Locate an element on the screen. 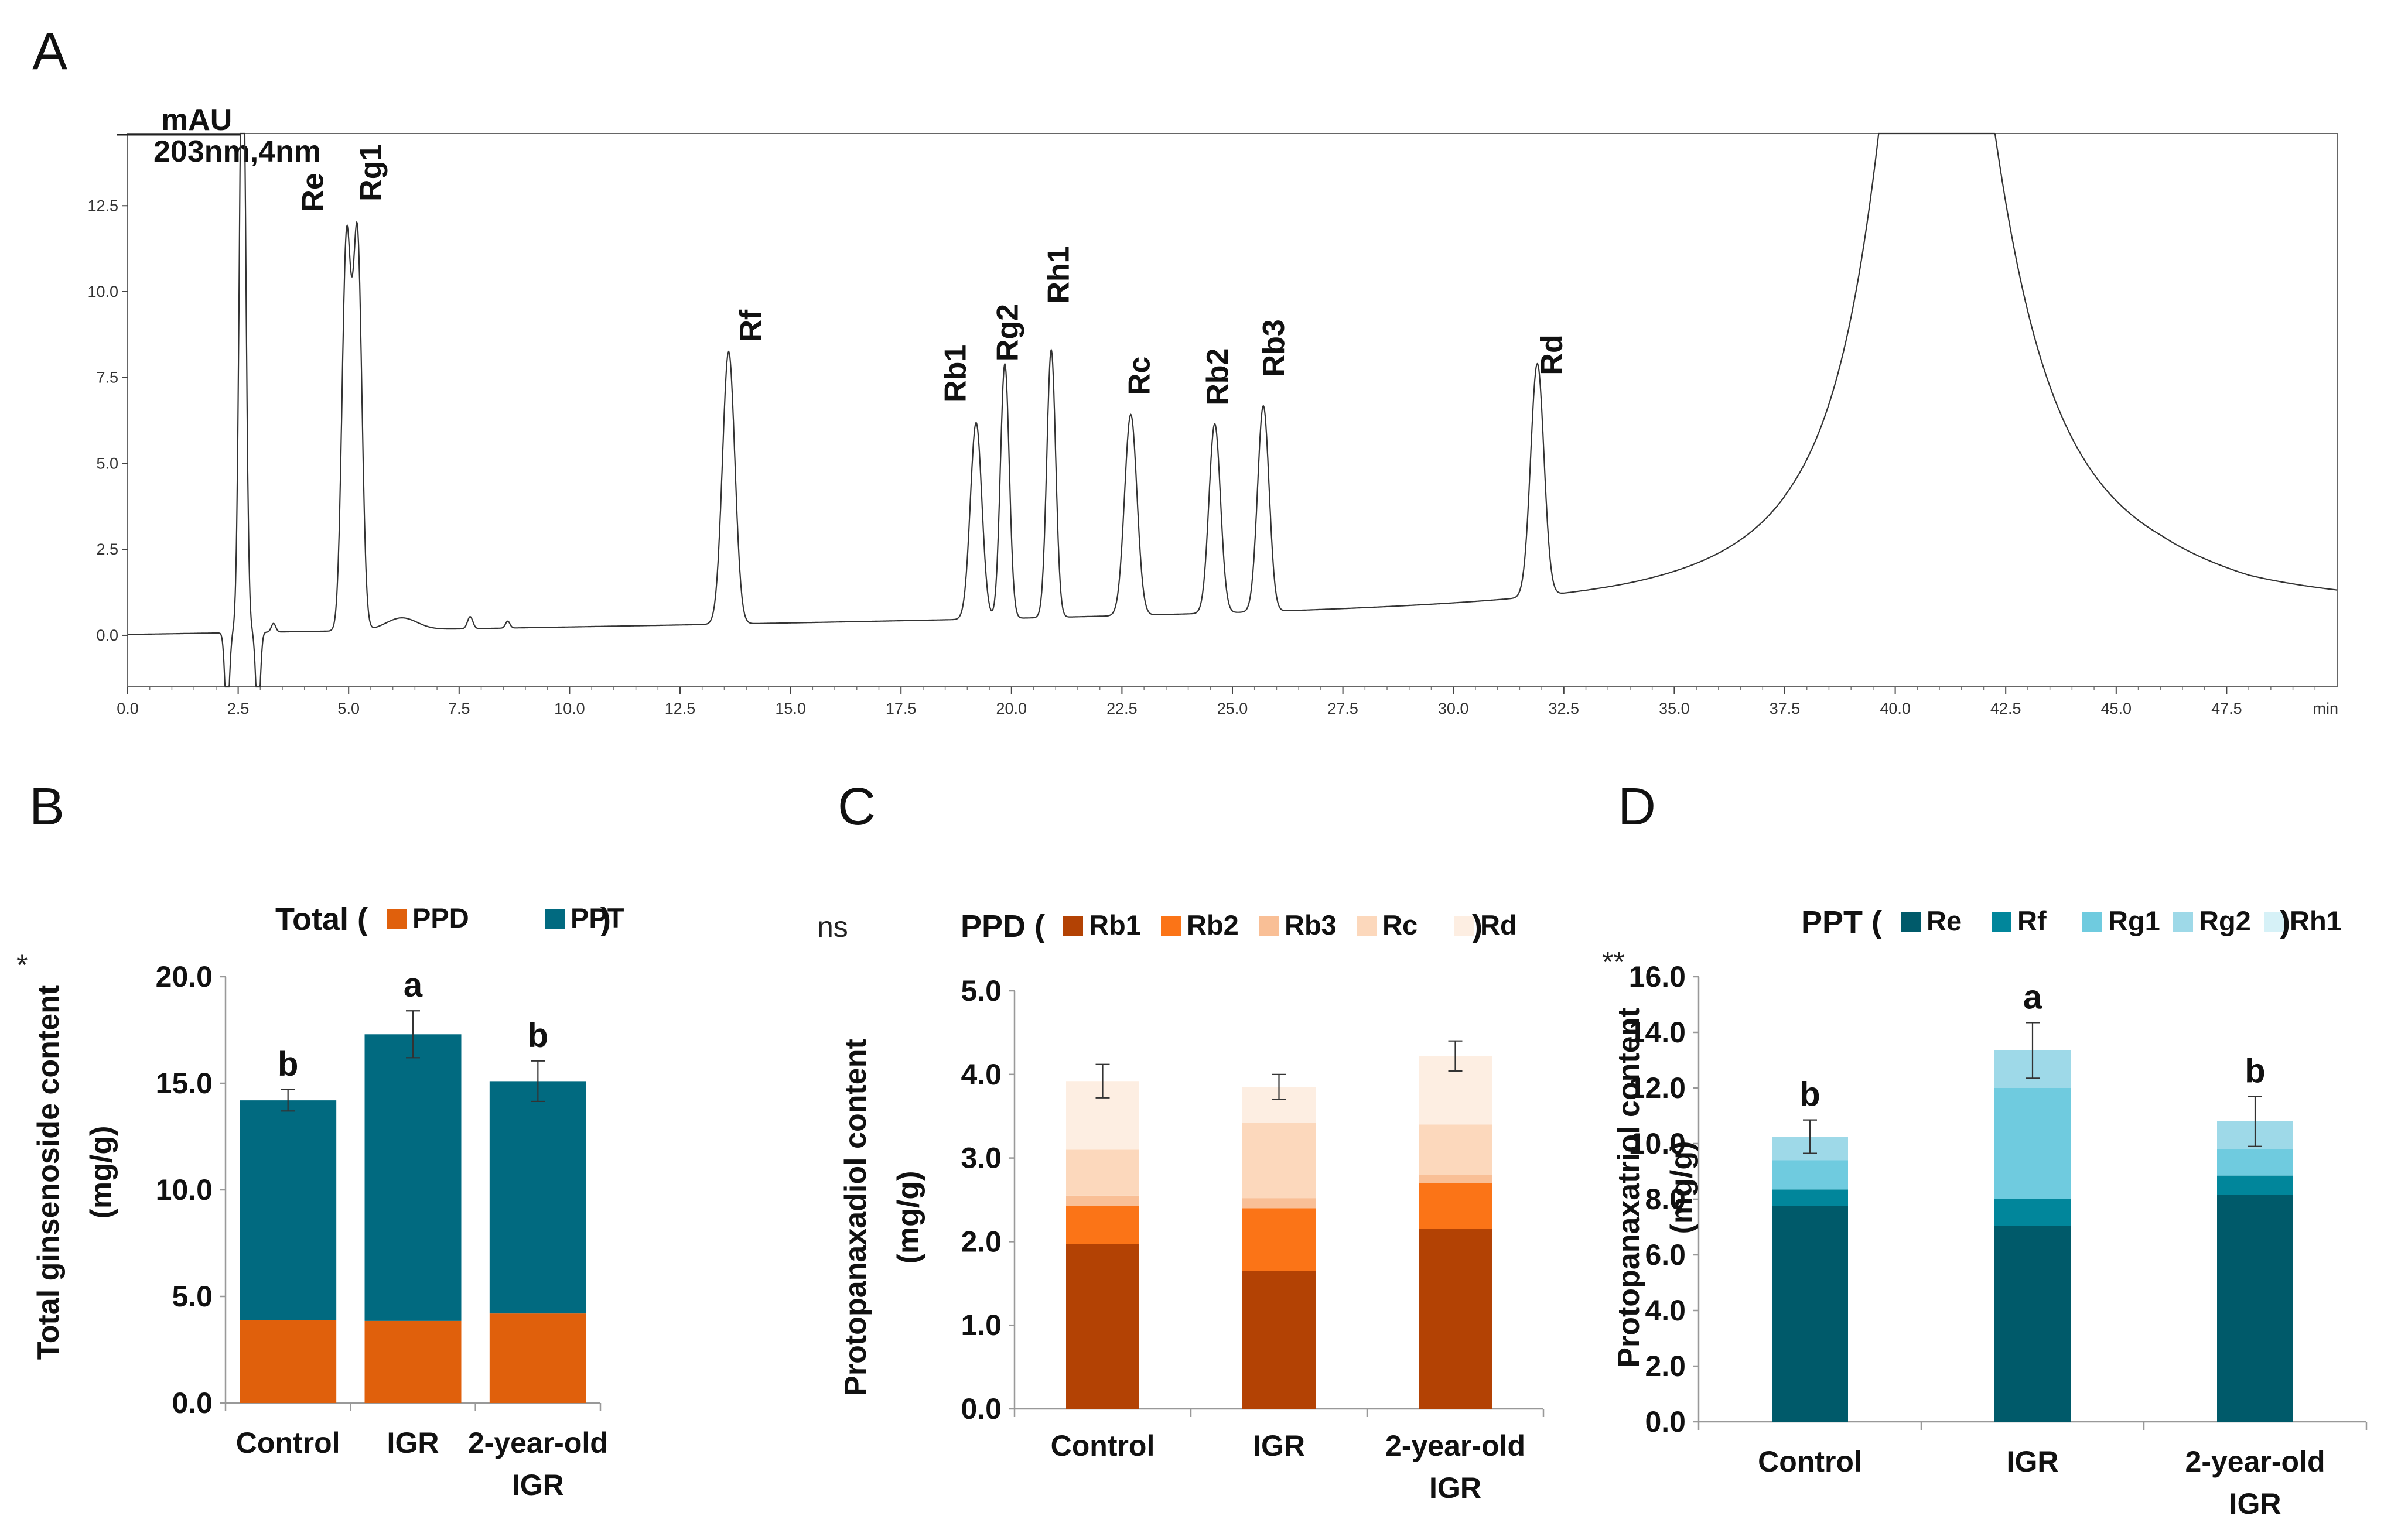 The height and width of the screenshot is (1533, 2408). y-tick-label: 8.0 is located at coordinates (1665, 1199).